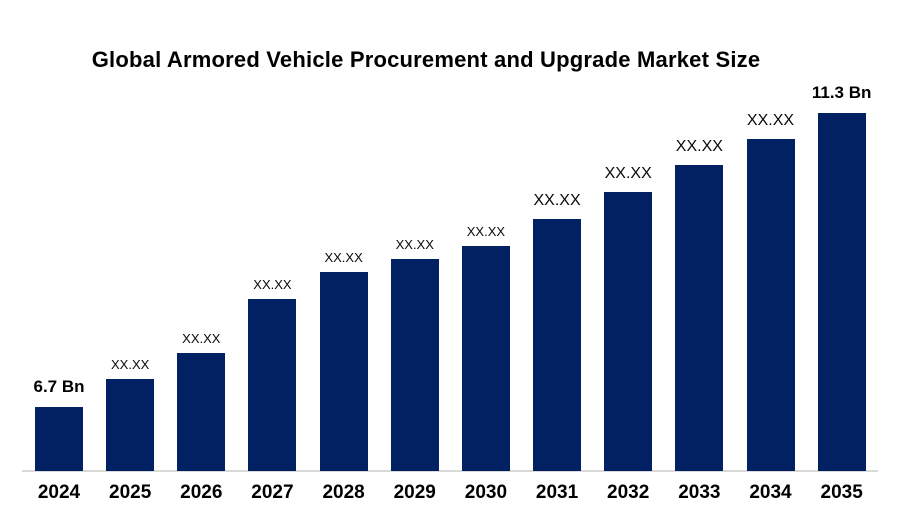 The image size is (900, 525). Describe the element at coordinates (414, 492) in the screenshot. I see `x-tick-2029: 2029` at that location.